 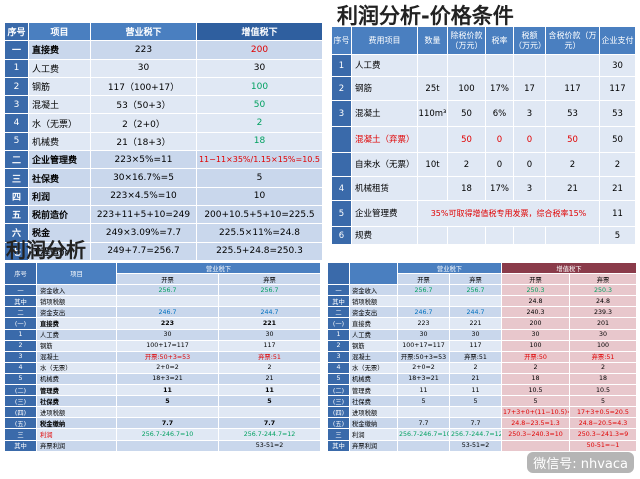 What do you see at coordinates (143, 31) in the screenshot?
I see `header-biz: 营业税下` at bounding box center [143, 31].